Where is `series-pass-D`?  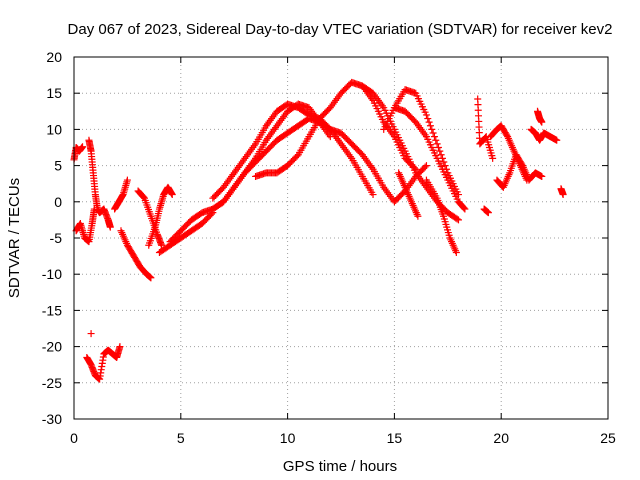
series-pass-D is located at coordinates (103, 363).